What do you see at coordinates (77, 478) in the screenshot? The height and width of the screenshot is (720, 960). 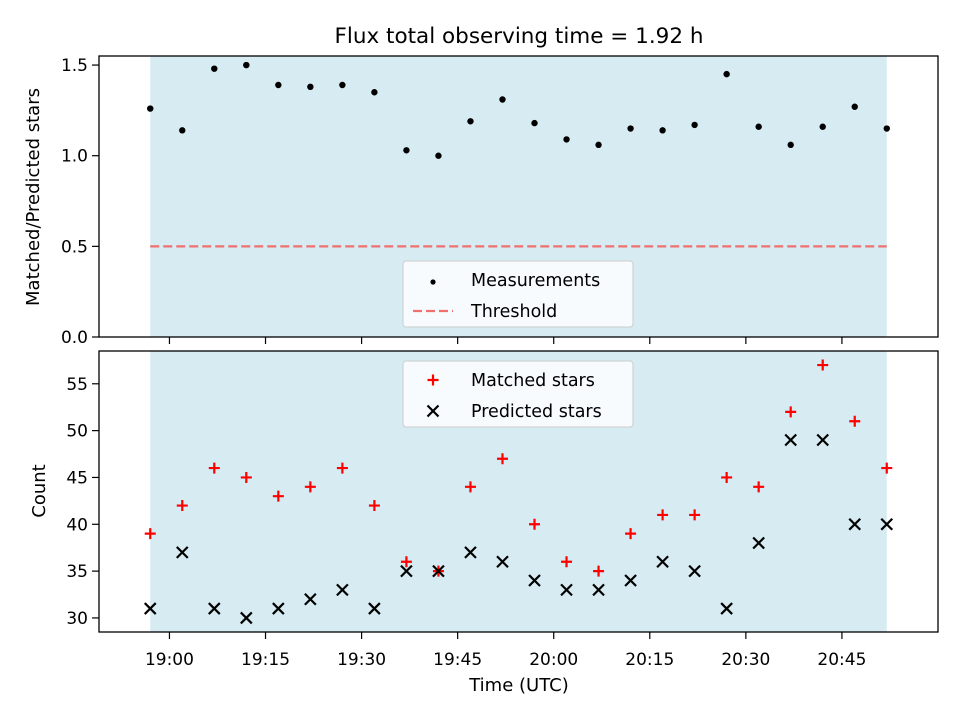 I see `y-tick-label: 45` at bounding box center [77, 478].